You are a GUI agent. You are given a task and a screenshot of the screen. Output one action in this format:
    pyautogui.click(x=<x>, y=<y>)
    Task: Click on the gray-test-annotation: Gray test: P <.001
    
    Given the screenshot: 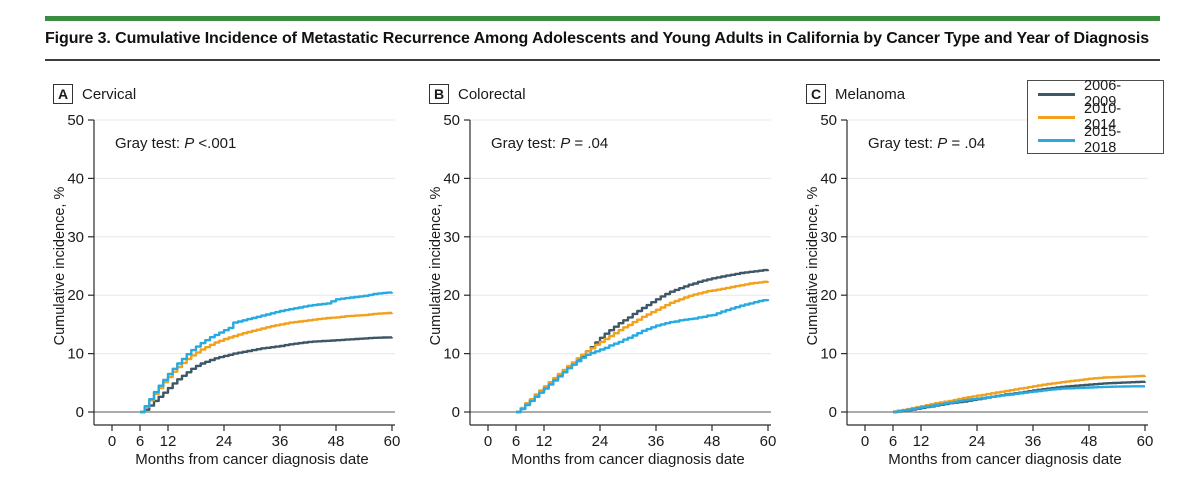 What is the action you would take?
    pyautogui.click(x=175, y=143)
    